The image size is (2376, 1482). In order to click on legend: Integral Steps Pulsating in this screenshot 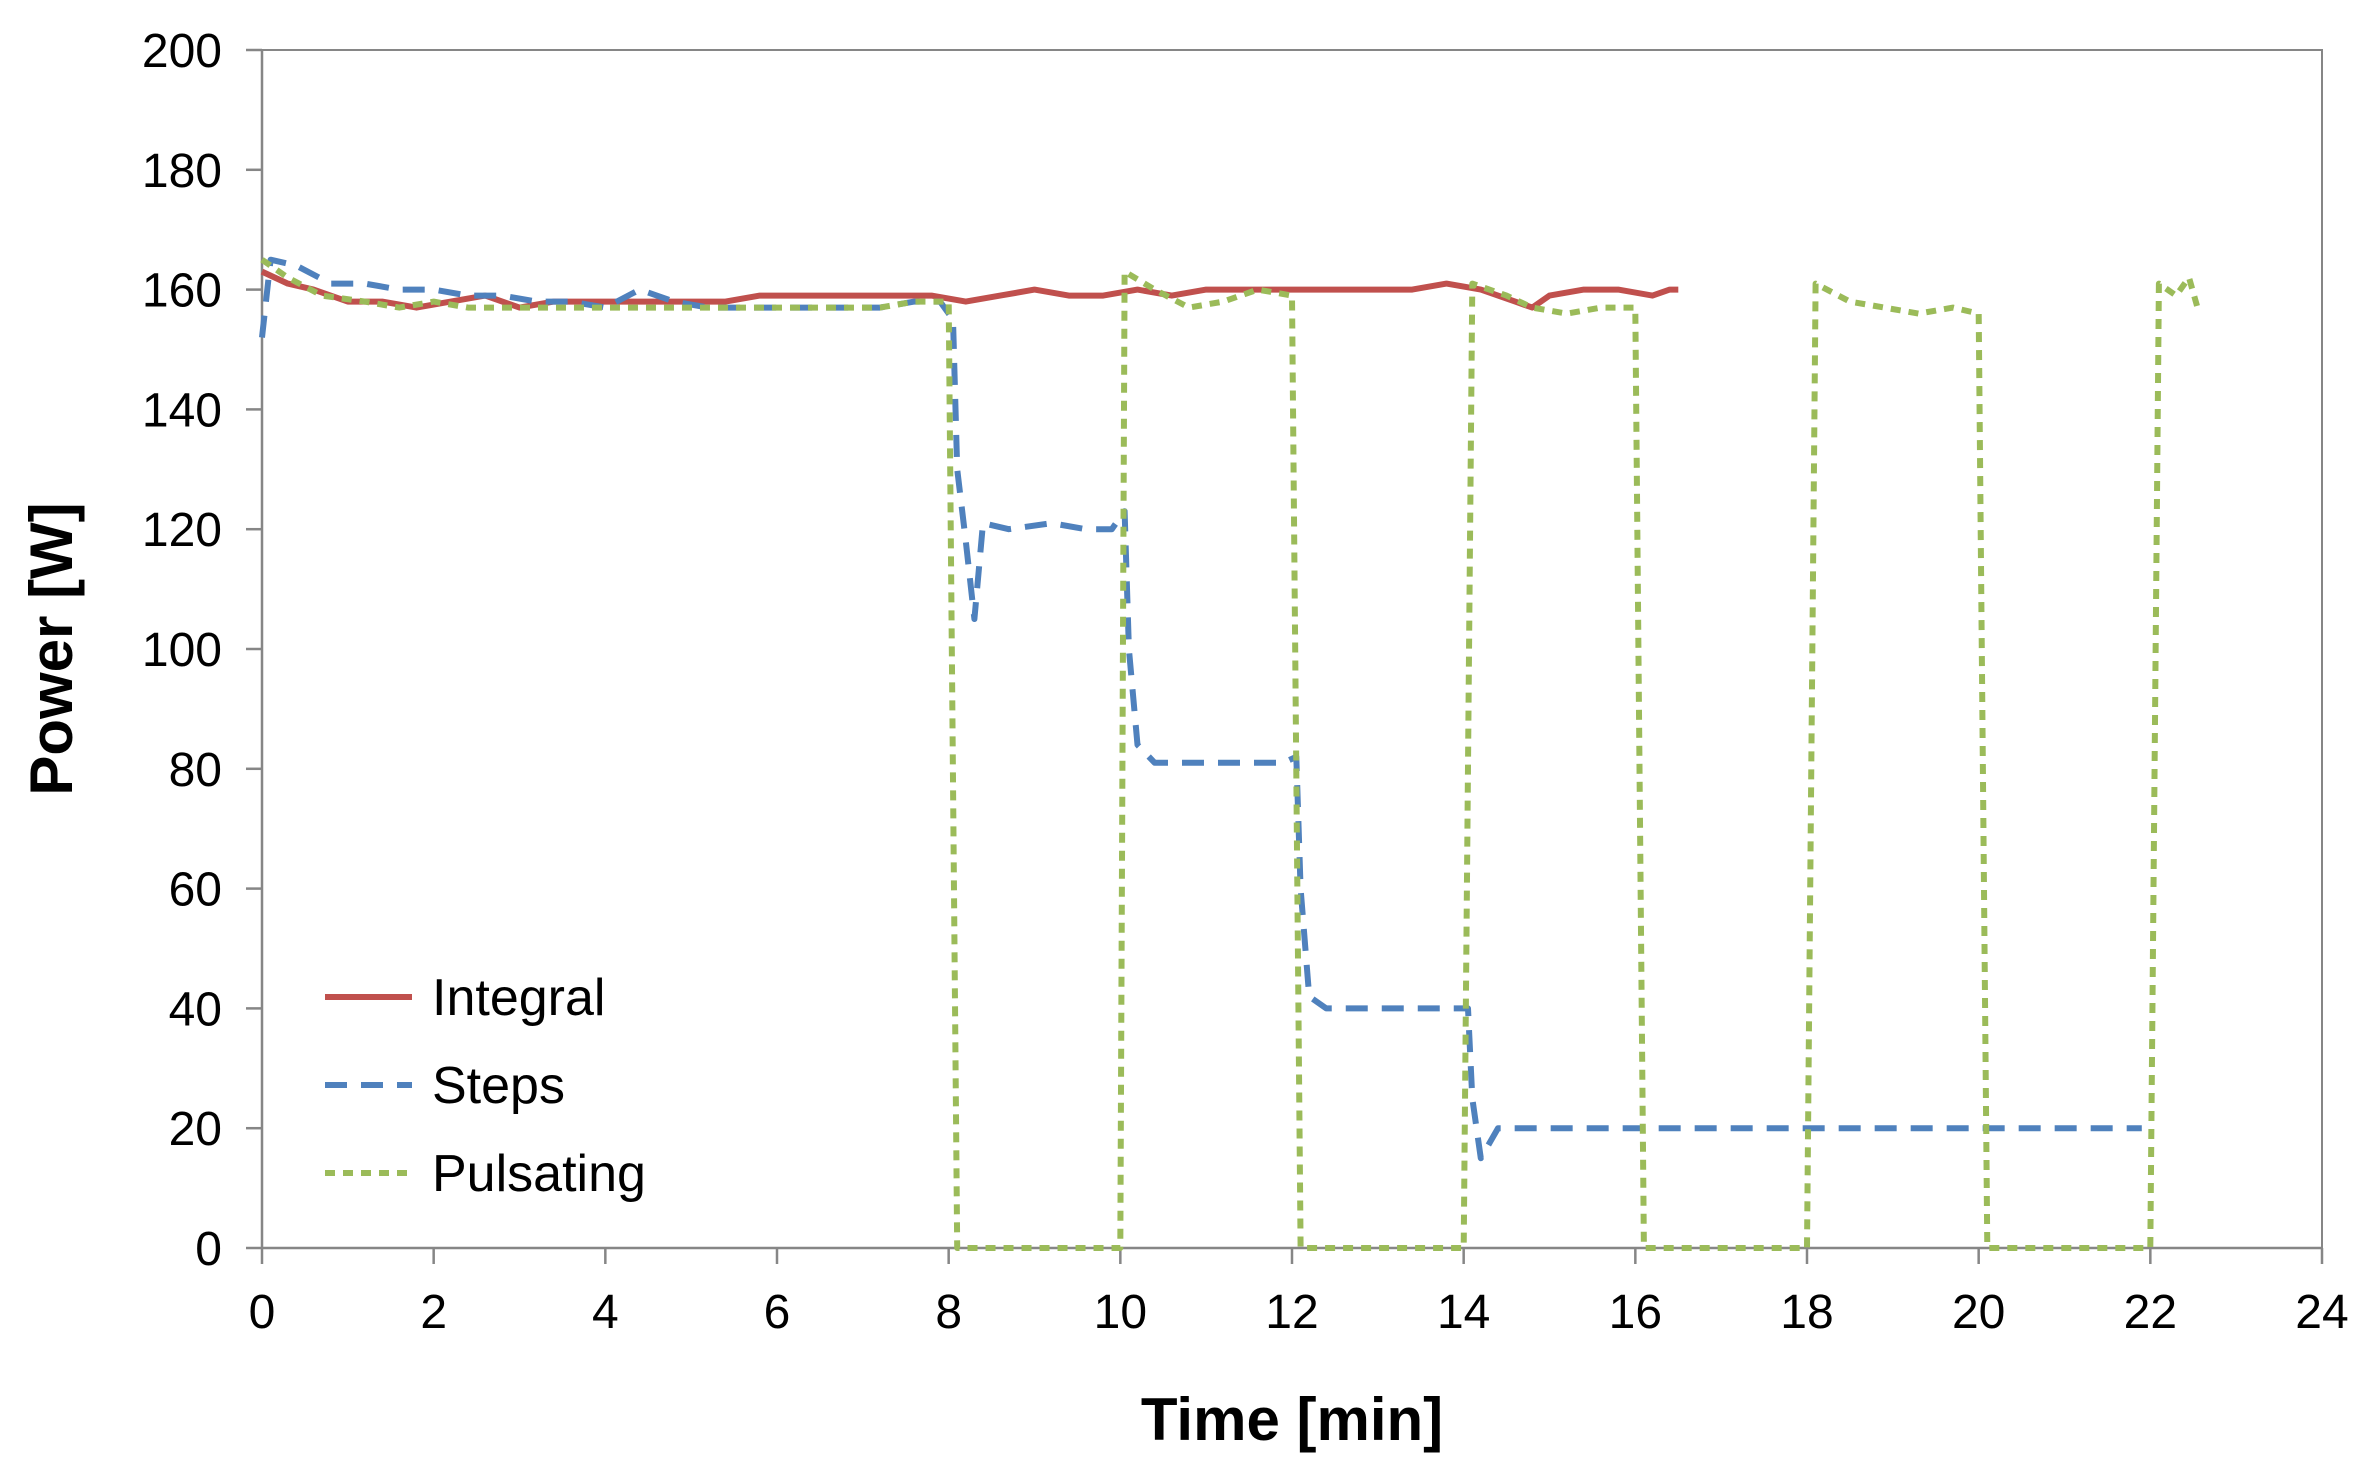, I will do `click(485, 1086)`.